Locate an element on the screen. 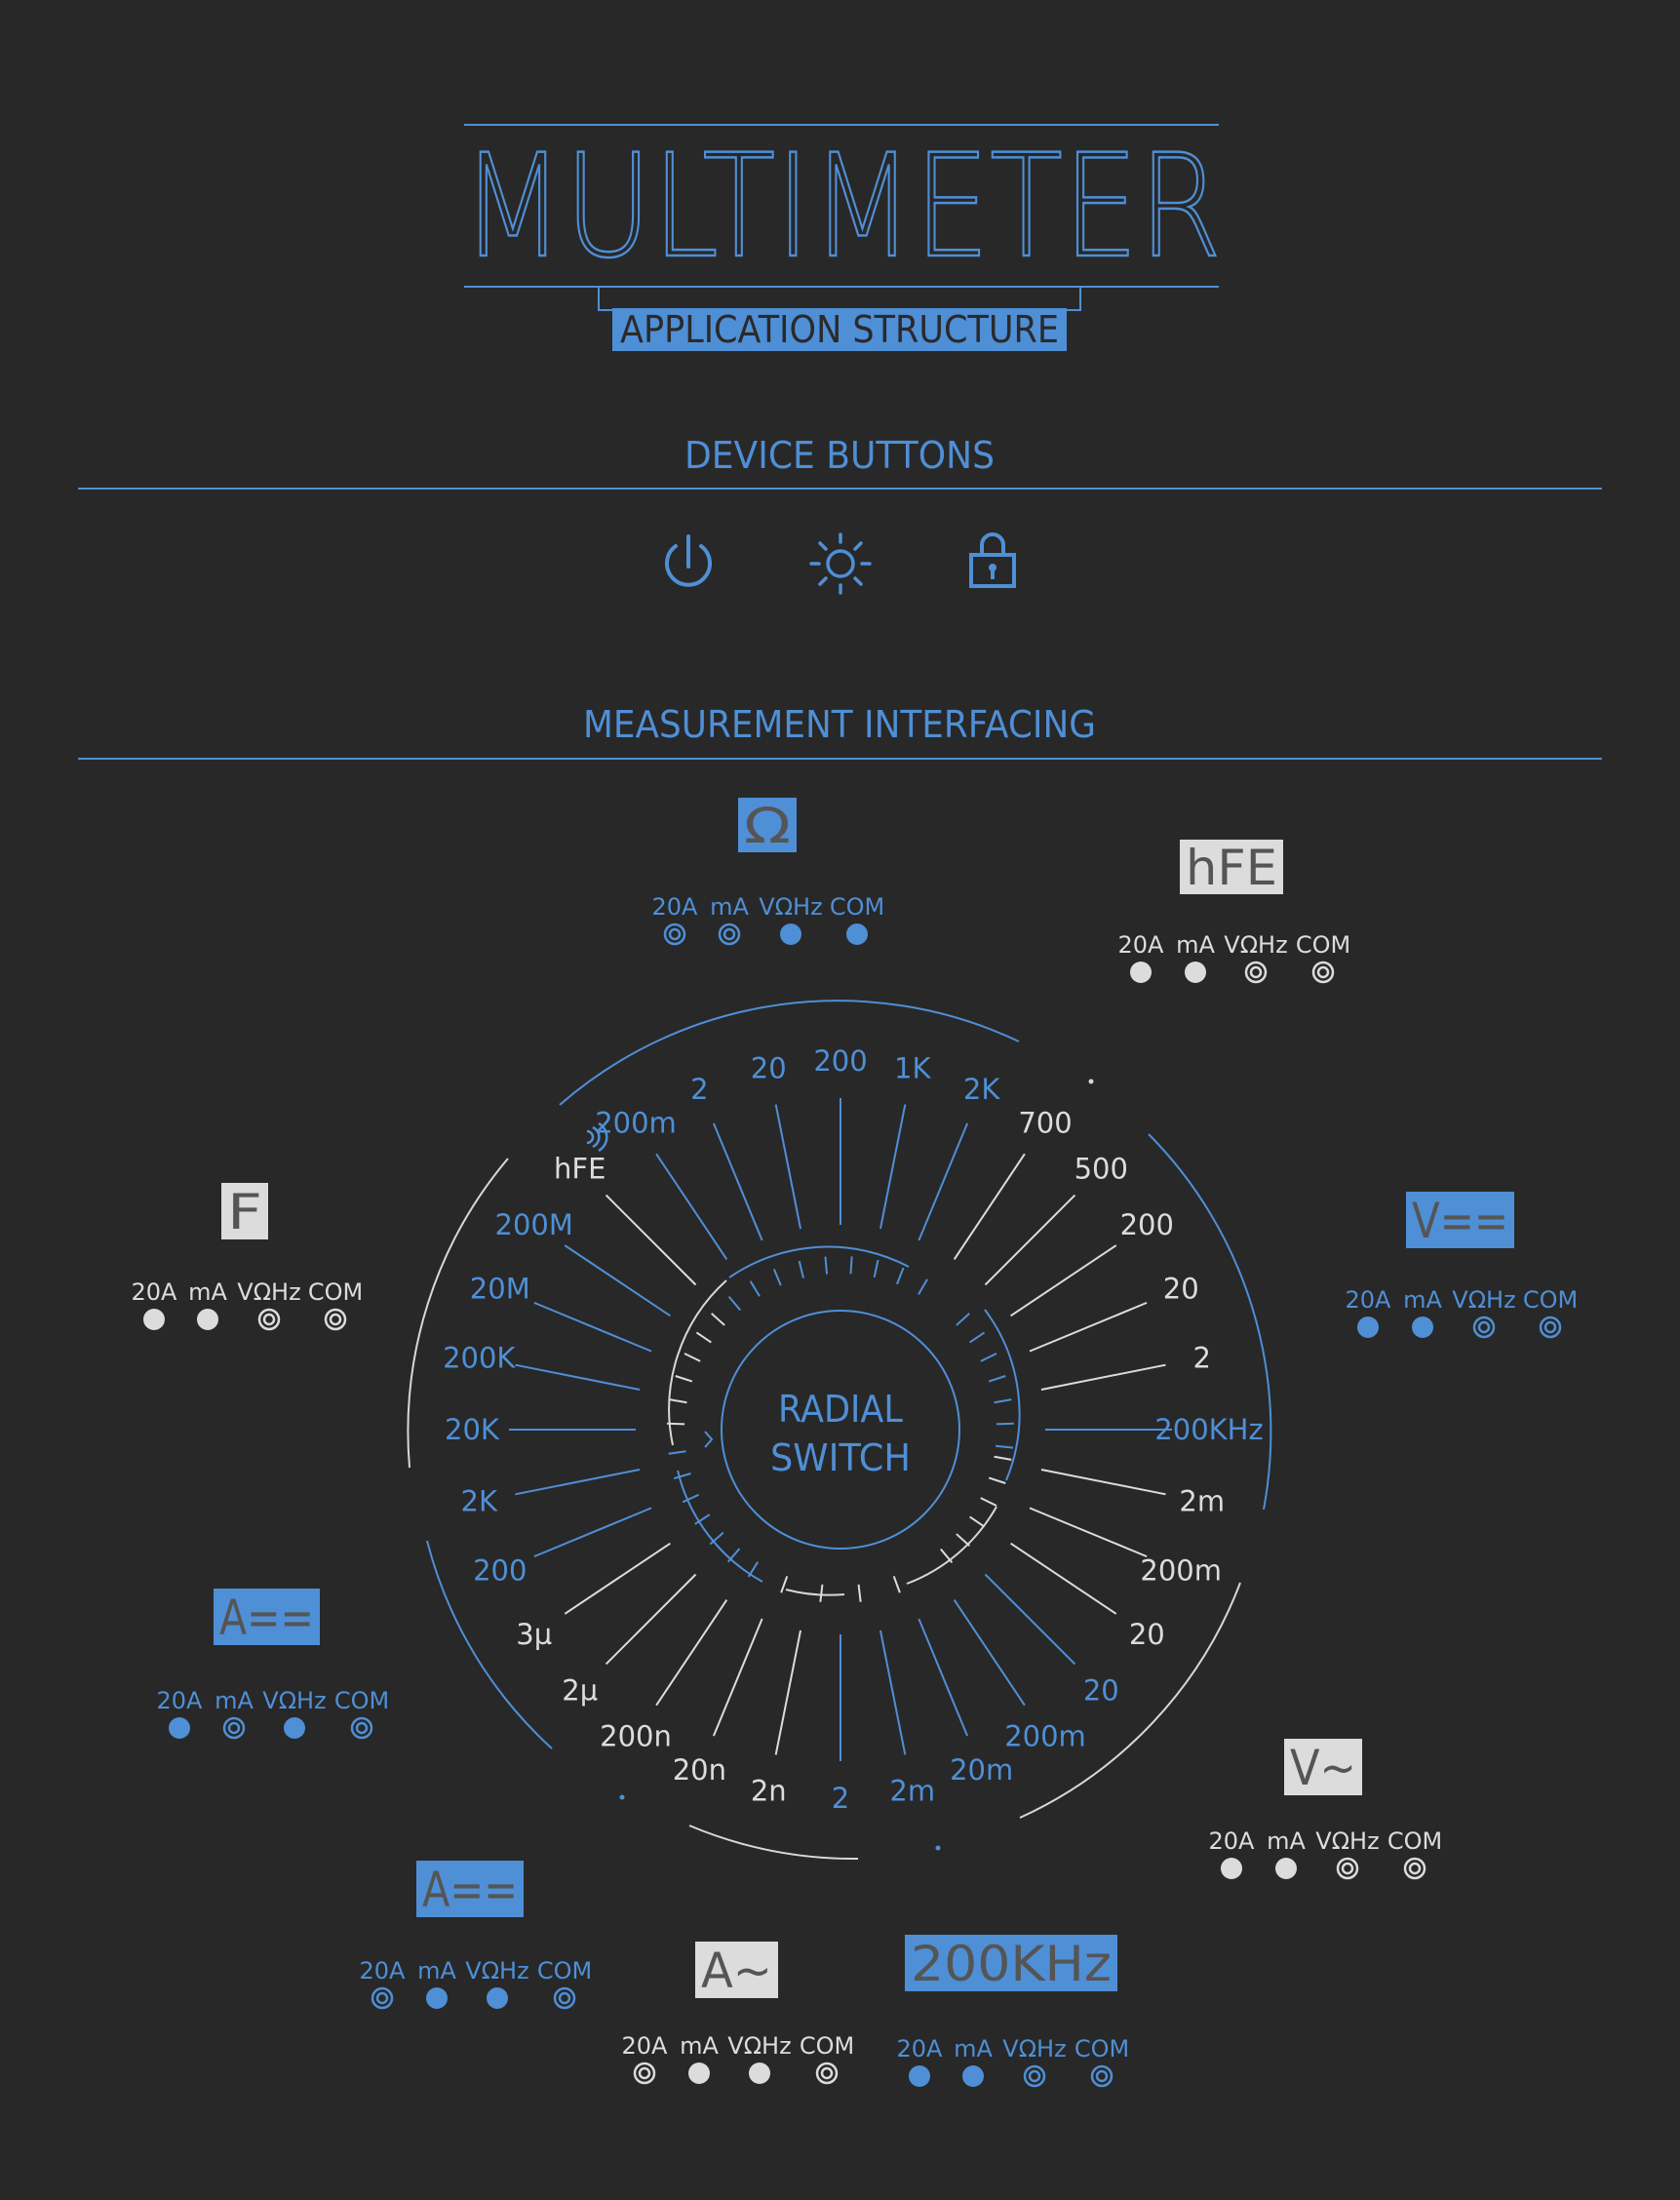 The height and width of the screenshot is (2200, 1680). switch-position-label: 3µ is located at coordinates (534, 1634).